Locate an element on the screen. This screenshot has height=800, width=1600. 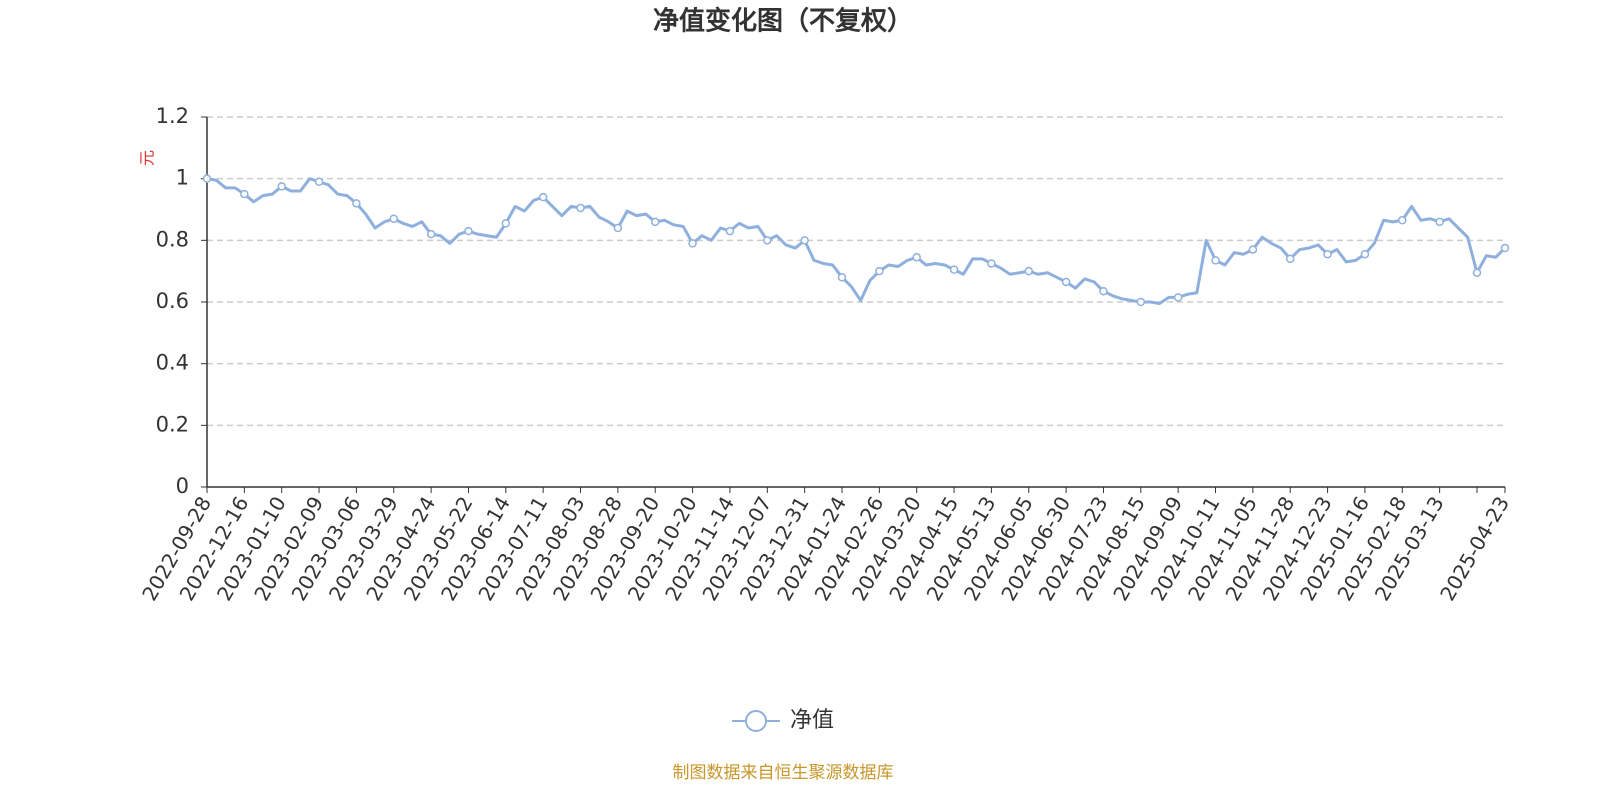
y-tick-label: 0.4 is located at coordinates (172, 363).